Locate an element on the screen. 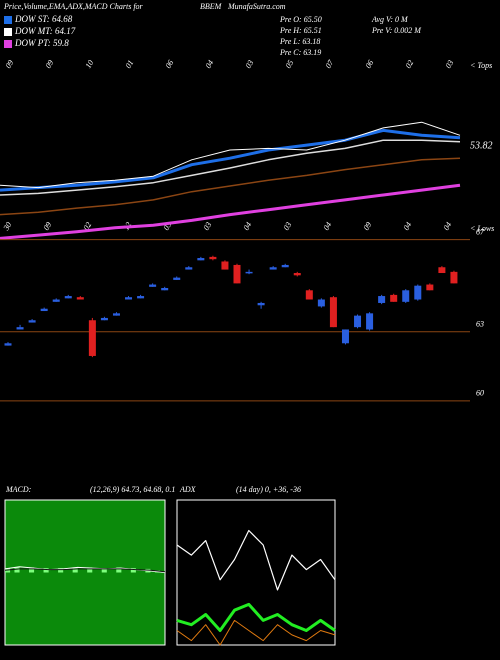 The height and width of the screenshot is (660, 500). legend-label: DOW PT: 59.8 is located at coordinates (41, 43).